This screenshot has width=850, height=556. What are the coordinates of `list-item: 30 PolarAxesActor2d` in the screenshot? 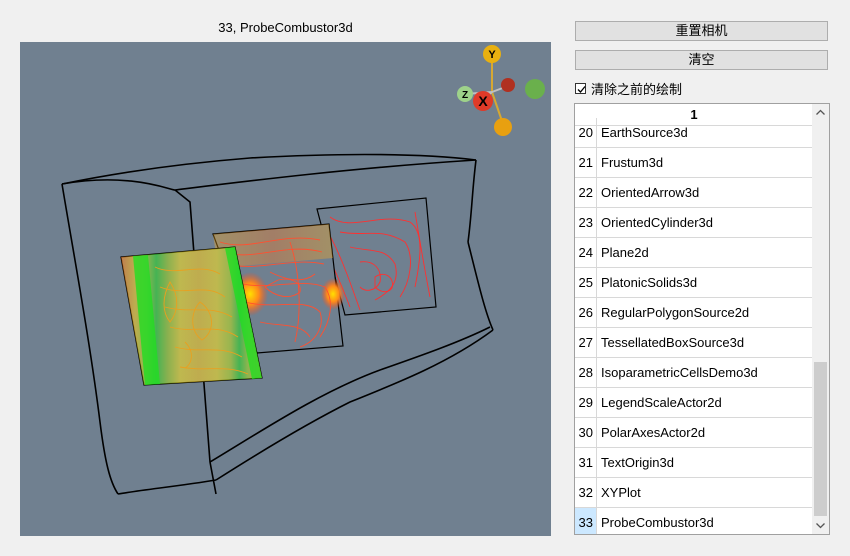 It's located at (694, 433).